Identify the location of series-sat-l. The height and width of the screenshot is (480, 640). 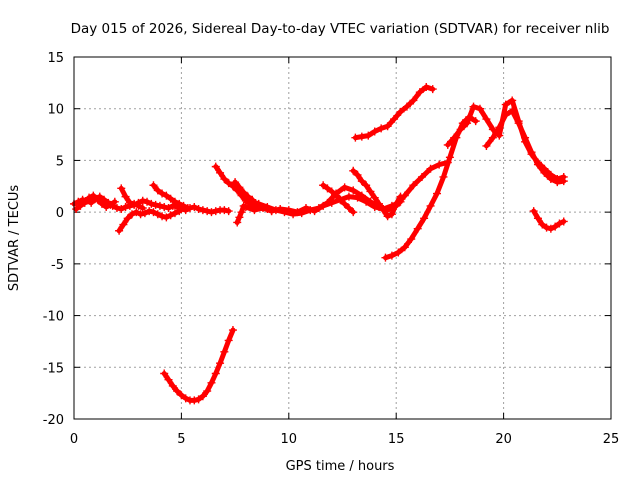
(338, 199).